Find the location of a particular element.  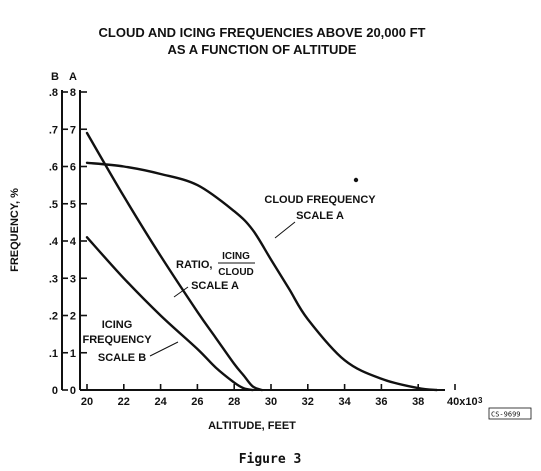

x-tick-label: 22 is located at coordinates (124, 402).